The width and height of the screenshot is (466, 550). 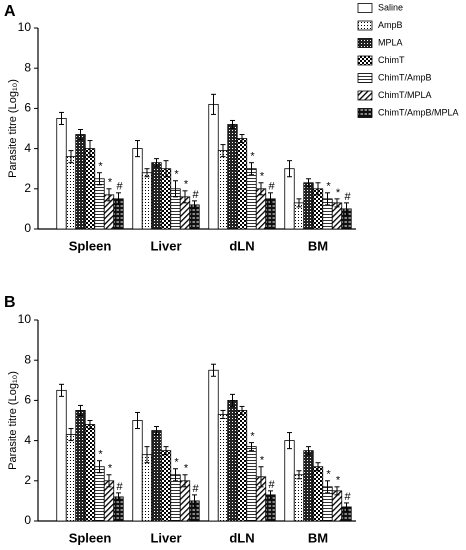 I want to click on y-tick-label: 6, so click(x=27, y=400).